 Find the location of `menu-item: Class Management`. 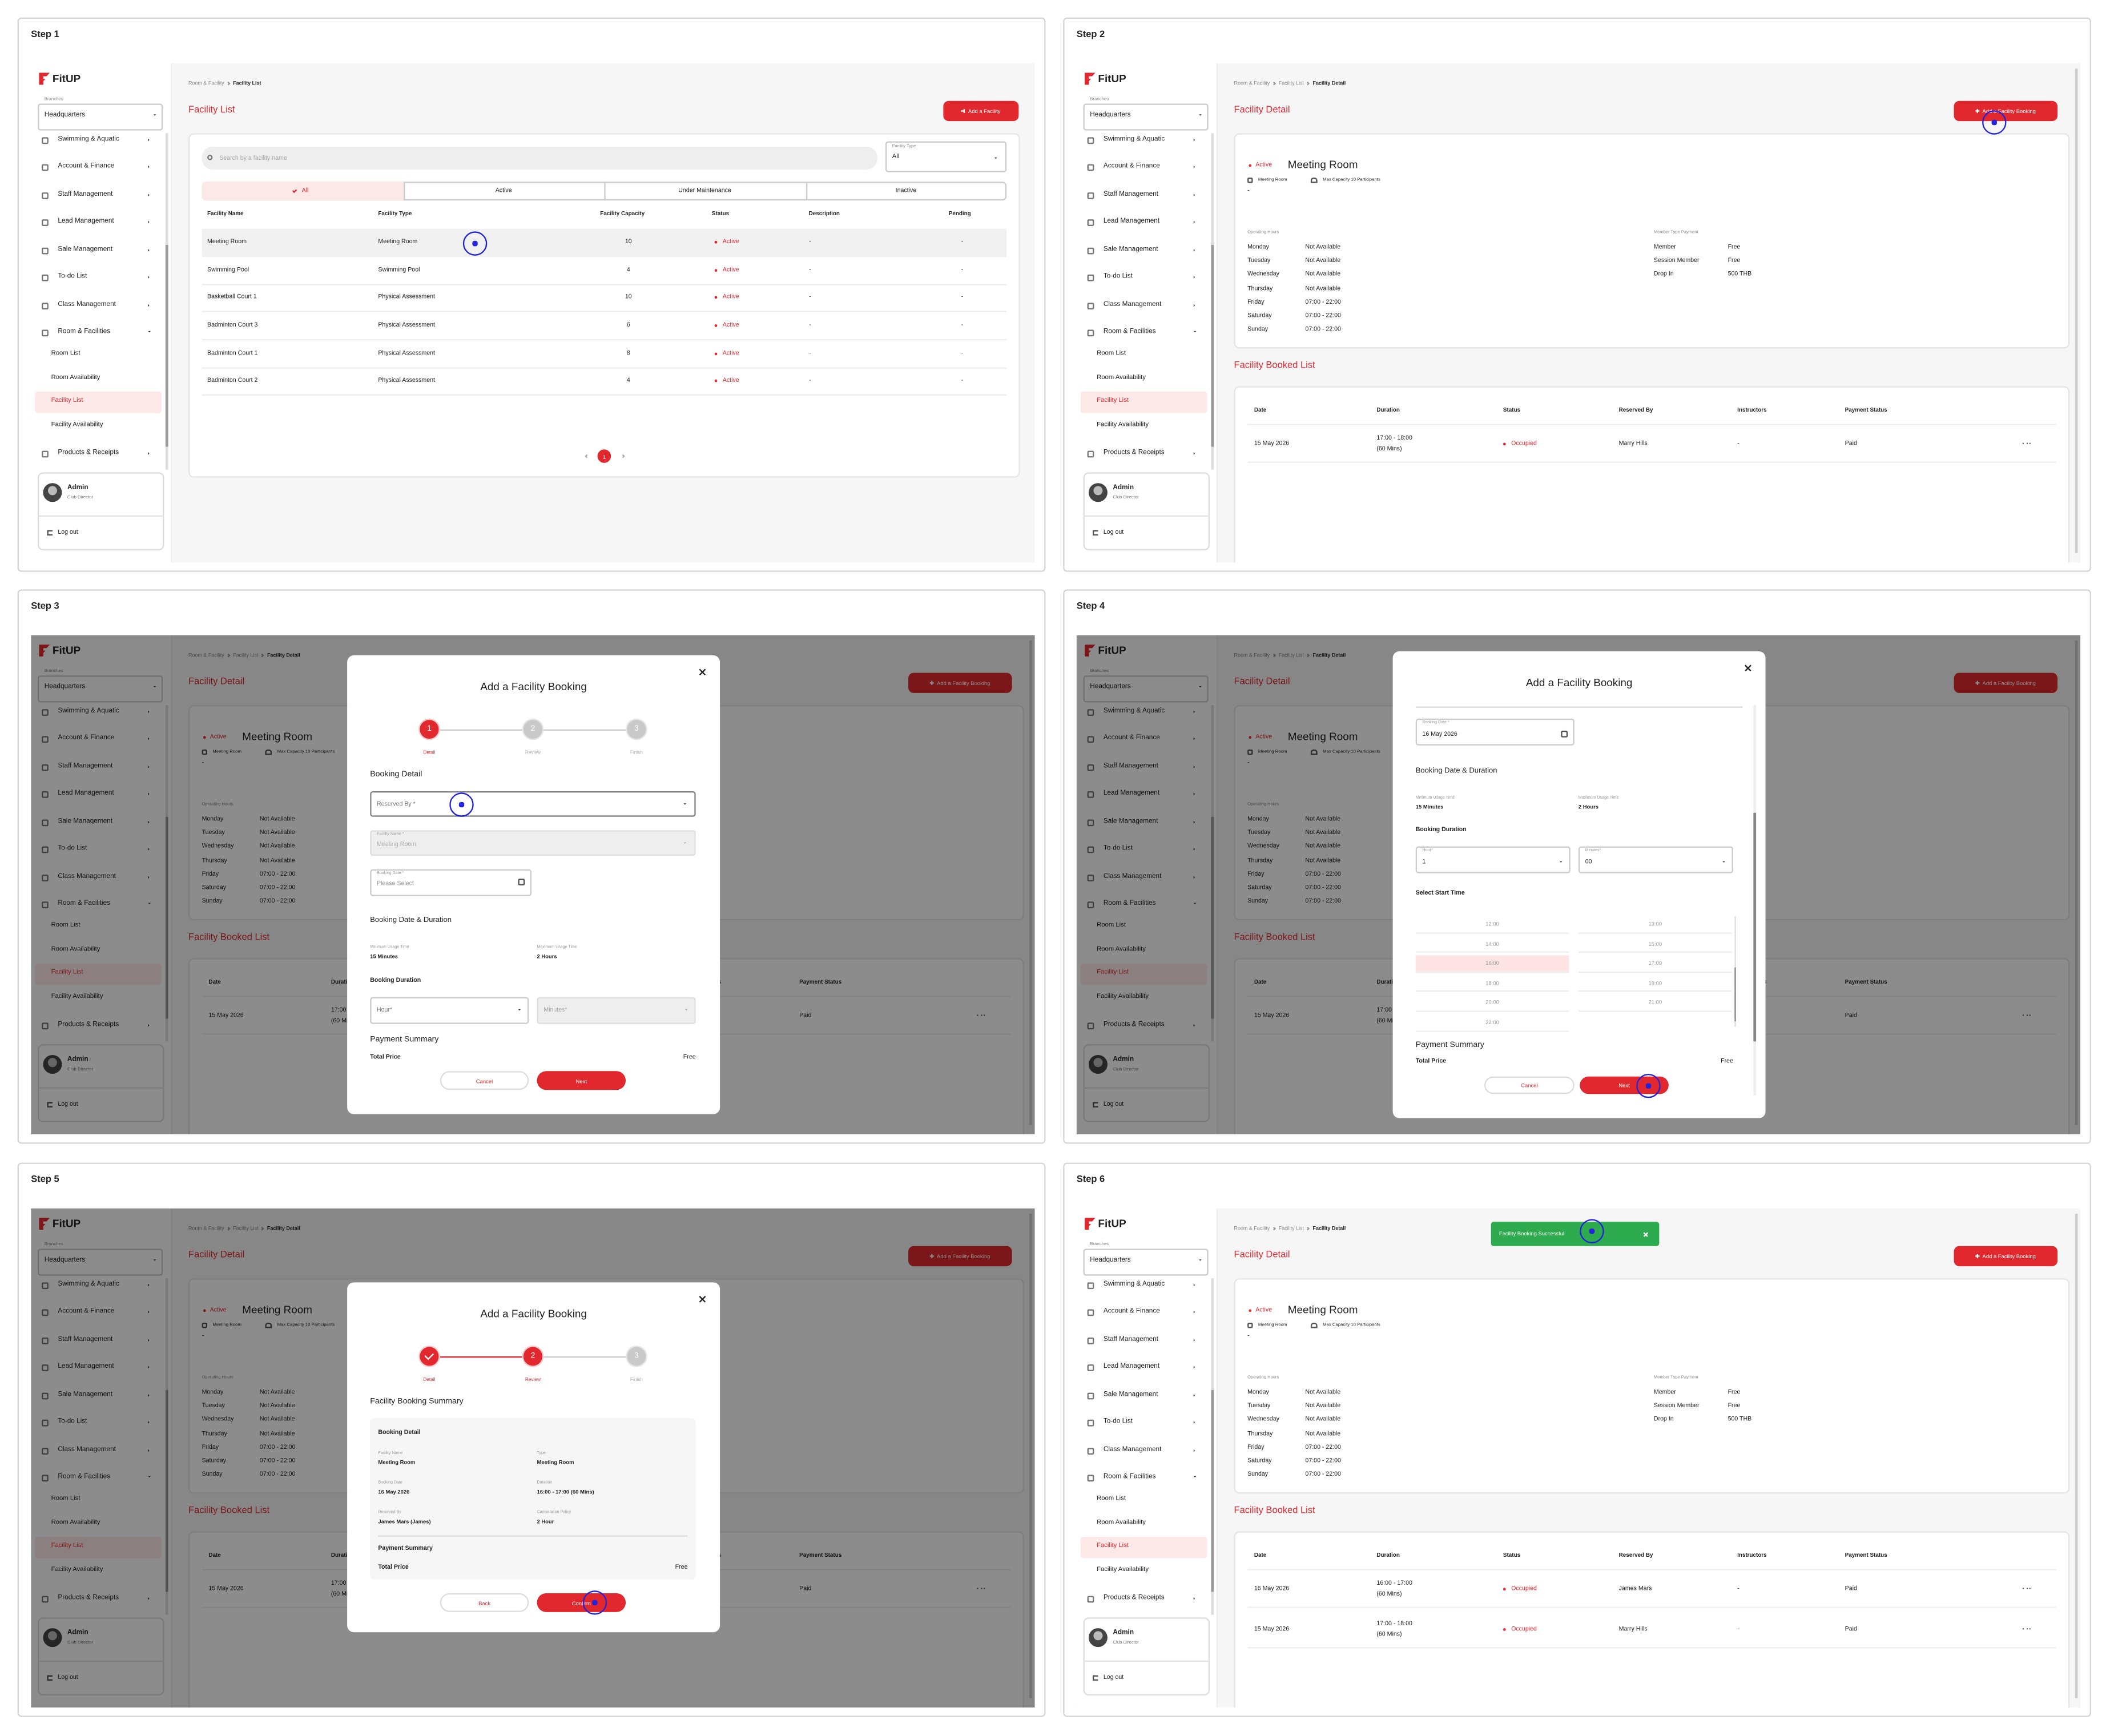

menu-item: Class Management is located at coordinates (1132, 305).